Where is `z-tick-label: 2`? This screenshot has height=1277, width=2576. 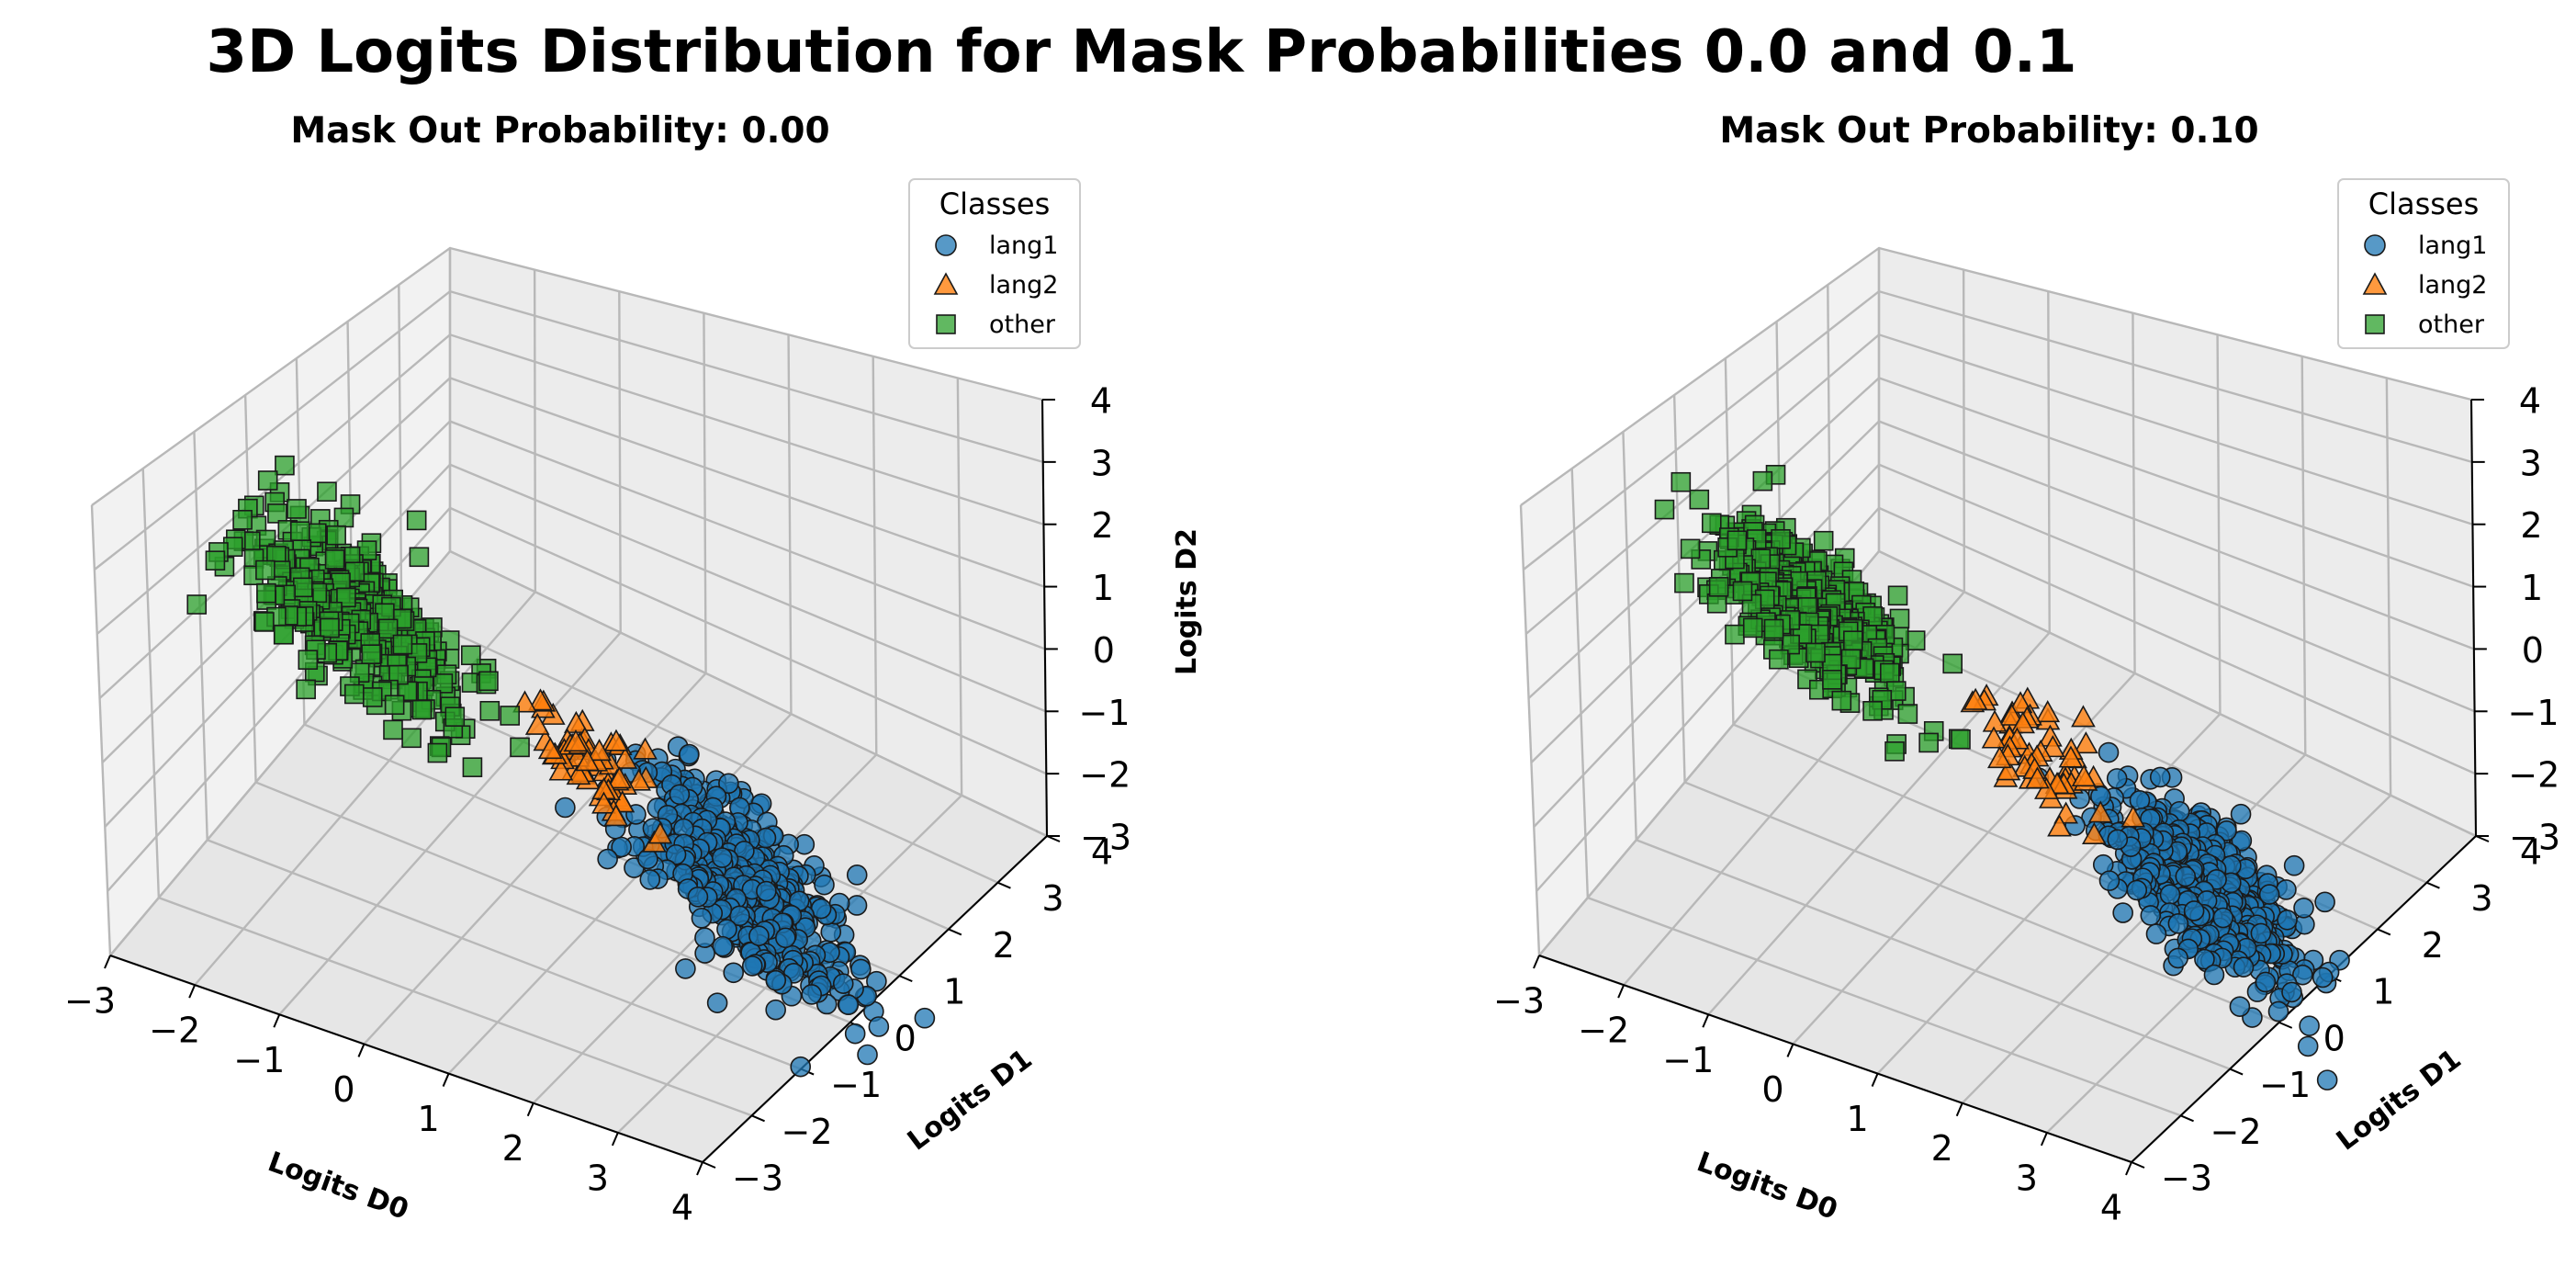 z-tick-label: 2 is located at coordinates (2531, 525).